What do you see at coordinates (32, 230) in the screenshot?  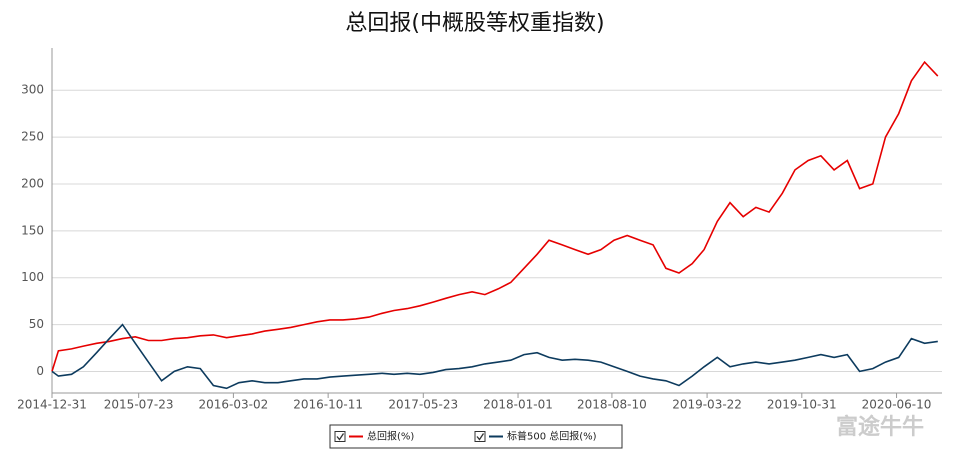 I see `y-tick-label: 150` at bounding box center [32, 230].